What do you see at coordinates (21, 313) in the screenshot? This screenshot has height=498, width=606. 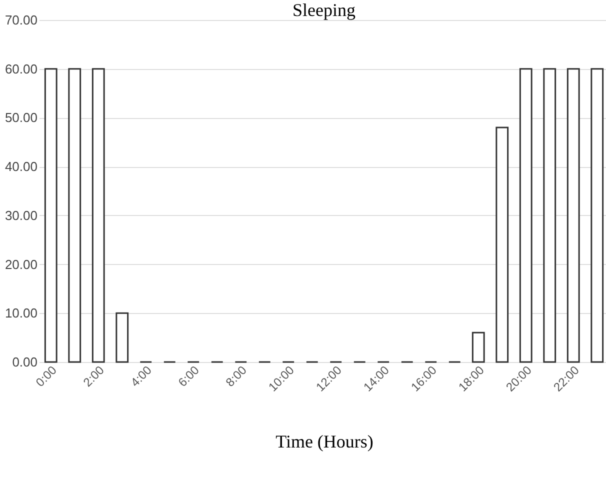 I see `y-tick-label: 10.00` at bounding box center [21, 313].